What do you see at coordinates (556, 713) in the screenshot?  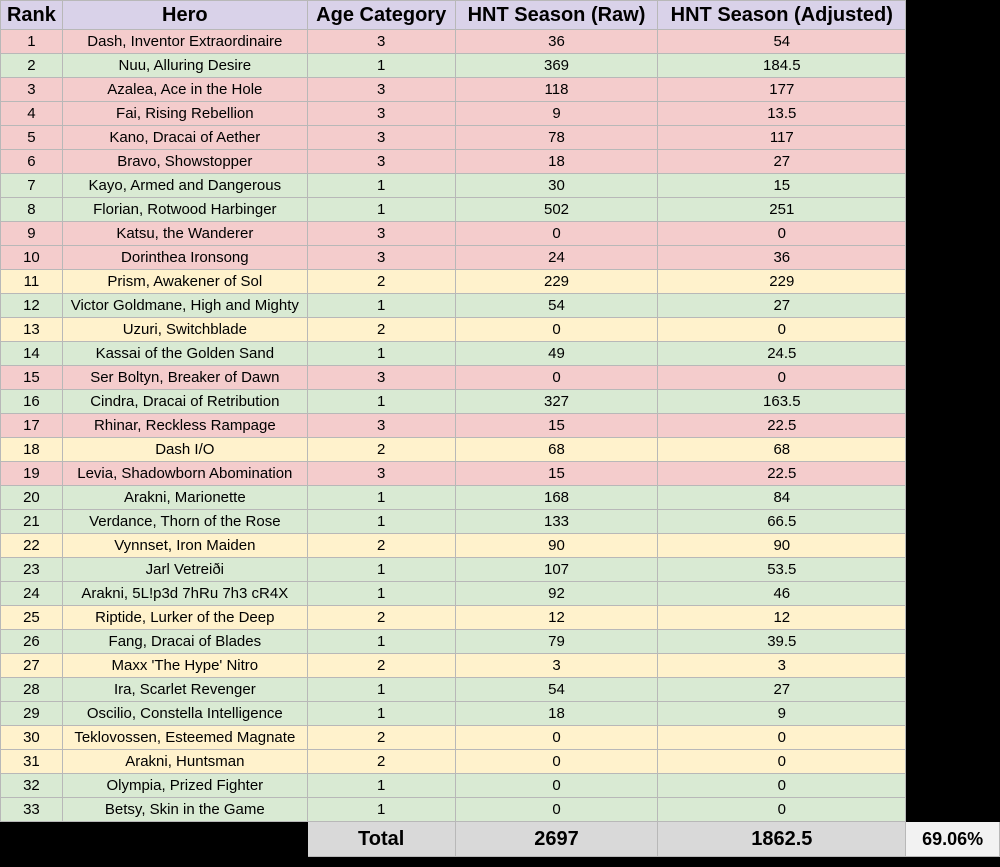 I see `raw-cell: 18` at bounding box center [556, 713].